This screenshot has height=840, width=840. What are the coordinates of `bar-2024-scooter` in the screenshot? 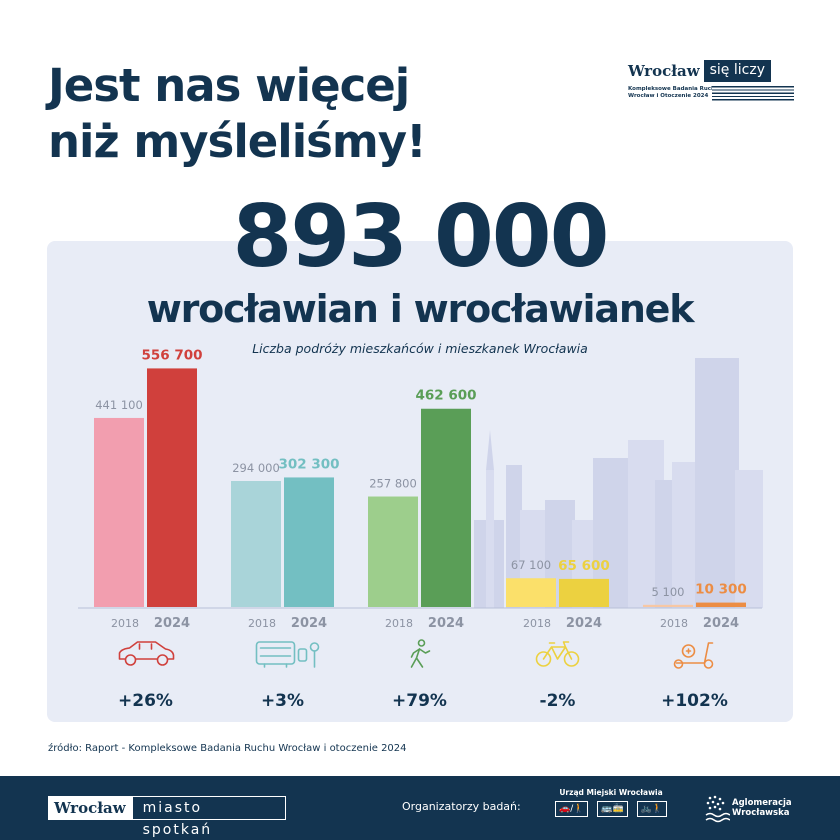 It's located at (721, 604).